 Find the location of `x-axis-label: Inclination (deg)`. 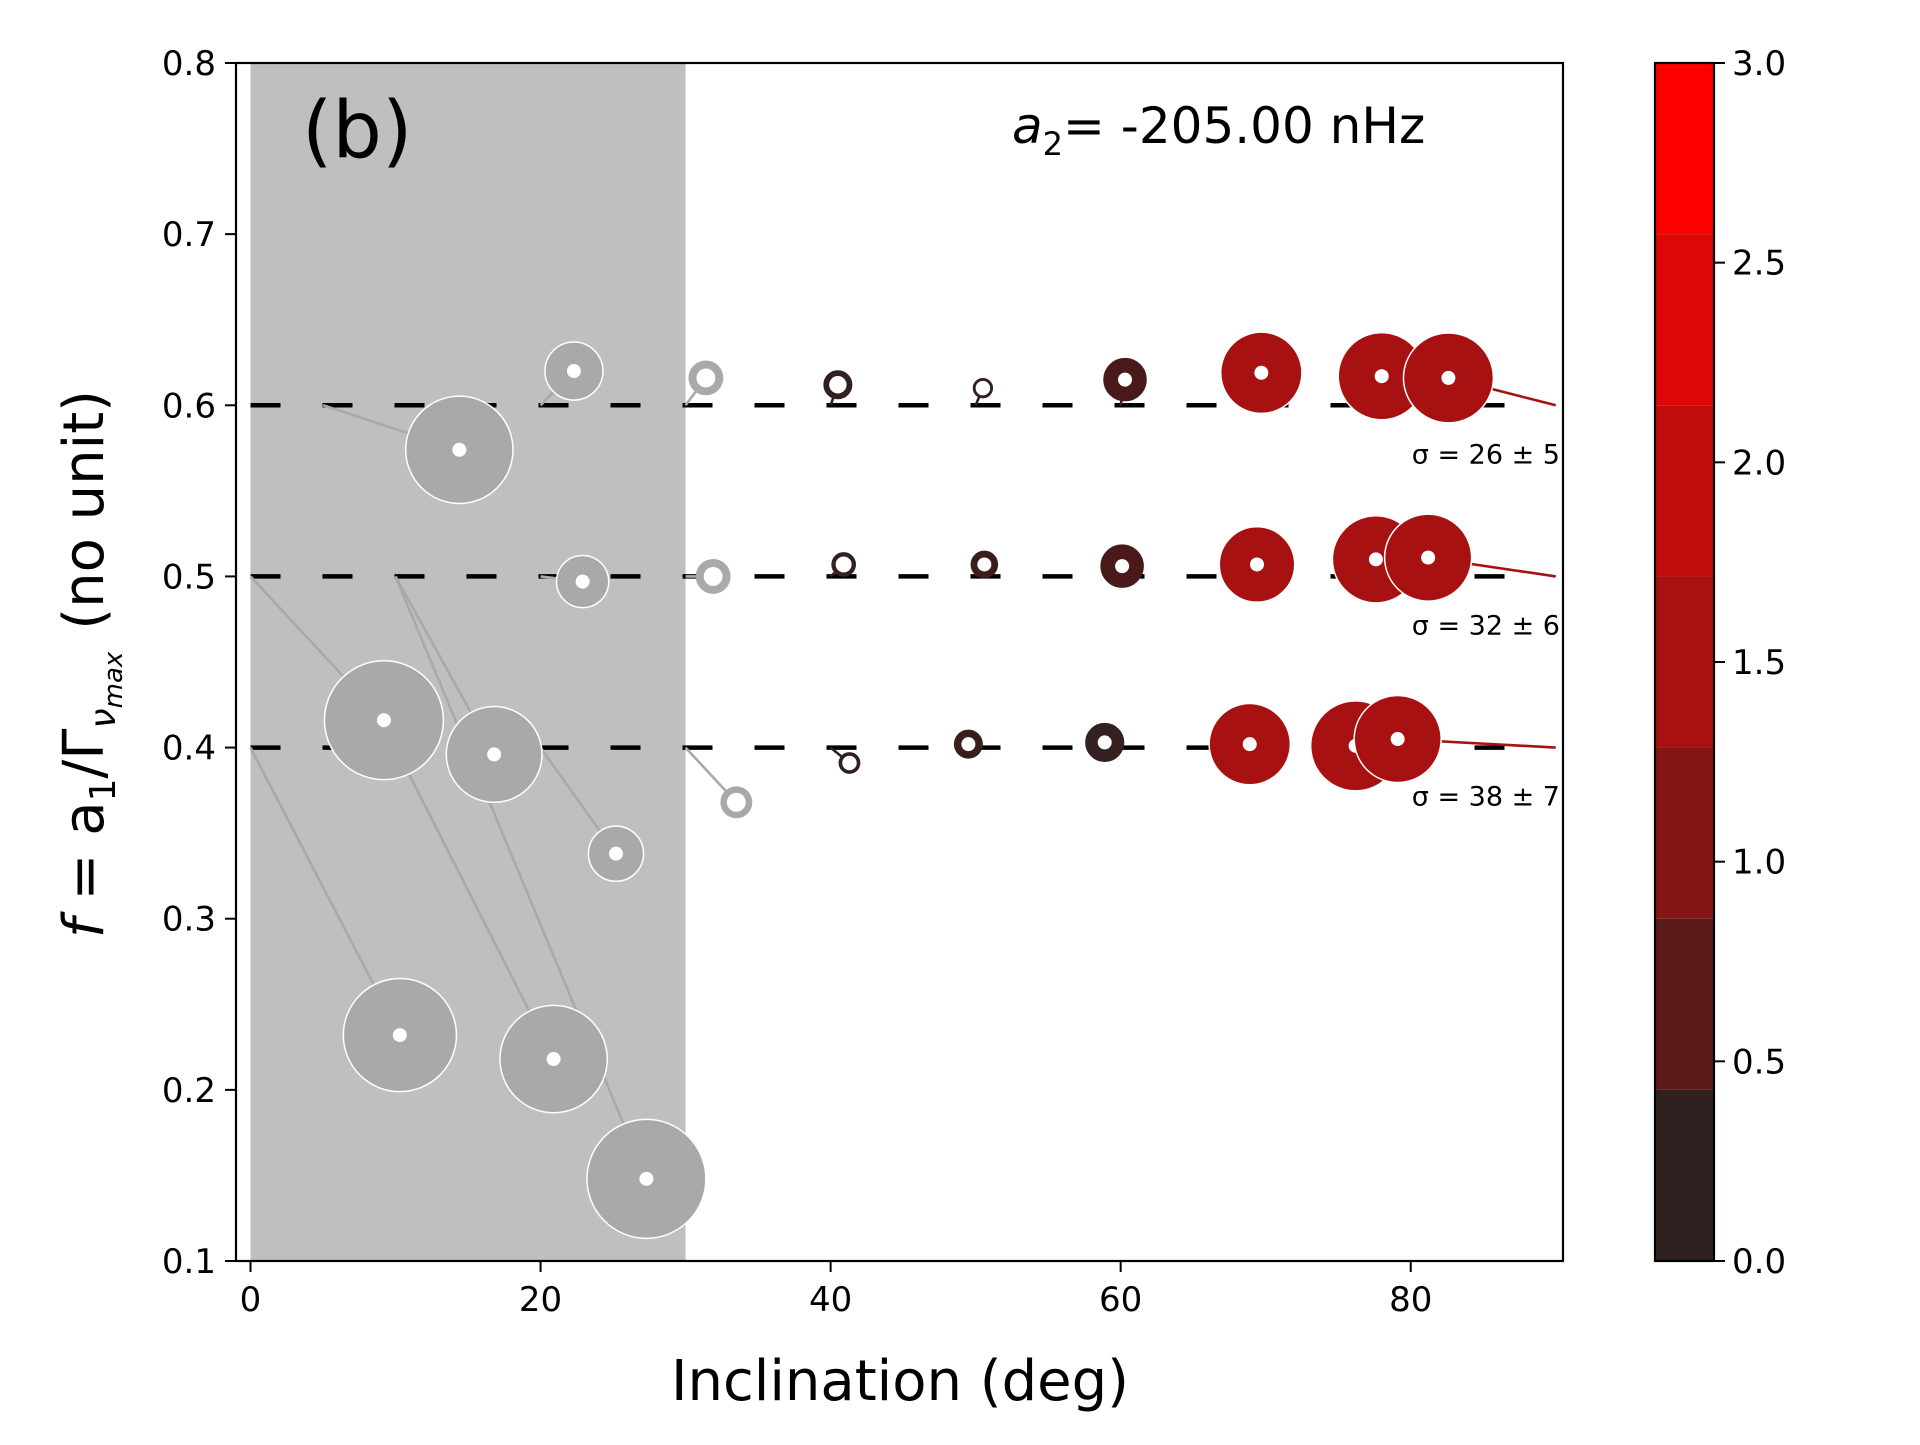

x-axis-label: Inclination (deg) is located at coordinates (900, 1381).